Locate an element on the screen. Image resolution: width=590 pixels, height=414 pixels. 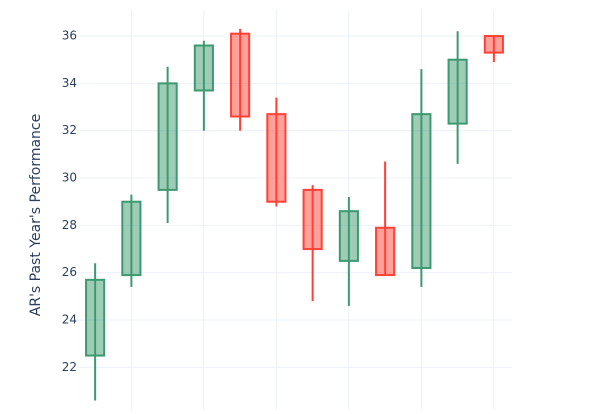
y-tick-label: 32 is located at coordinates (69, 130).